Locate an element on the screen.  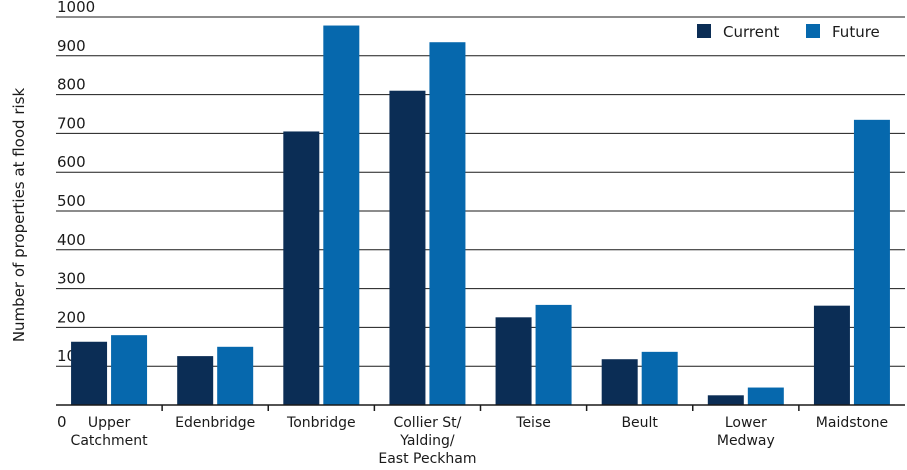
legend-label-current: Current is located at coordinates (751, 32).